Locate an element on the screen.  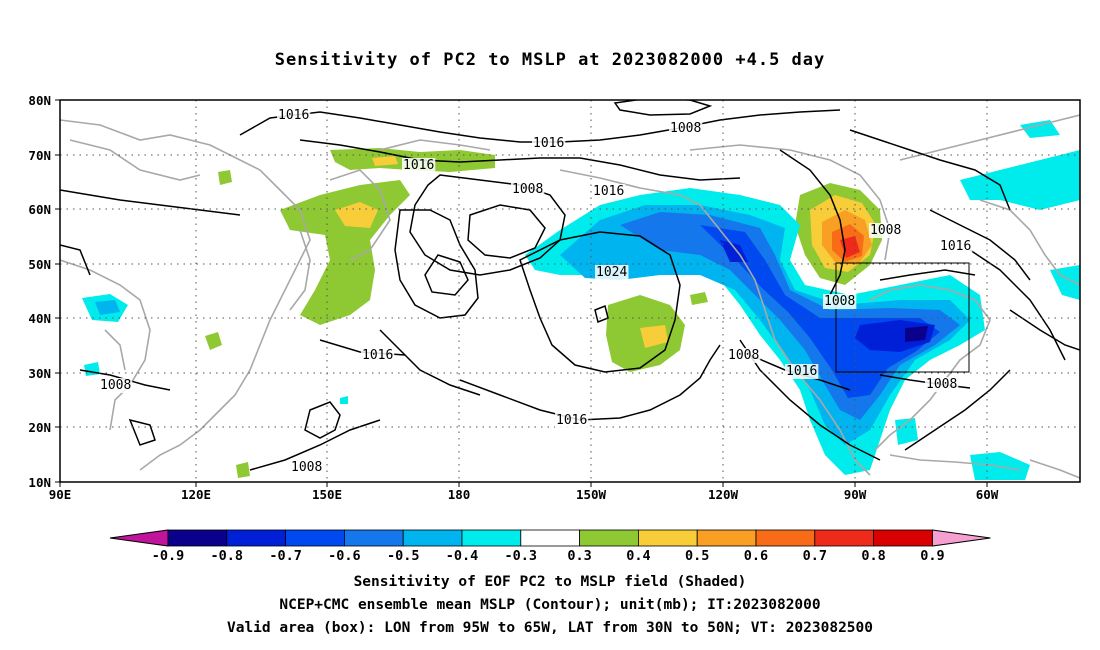
latitude-labels: 80N 70N 60N 50N 40N 30N 20N 10N is located at coordinates (39, 291).